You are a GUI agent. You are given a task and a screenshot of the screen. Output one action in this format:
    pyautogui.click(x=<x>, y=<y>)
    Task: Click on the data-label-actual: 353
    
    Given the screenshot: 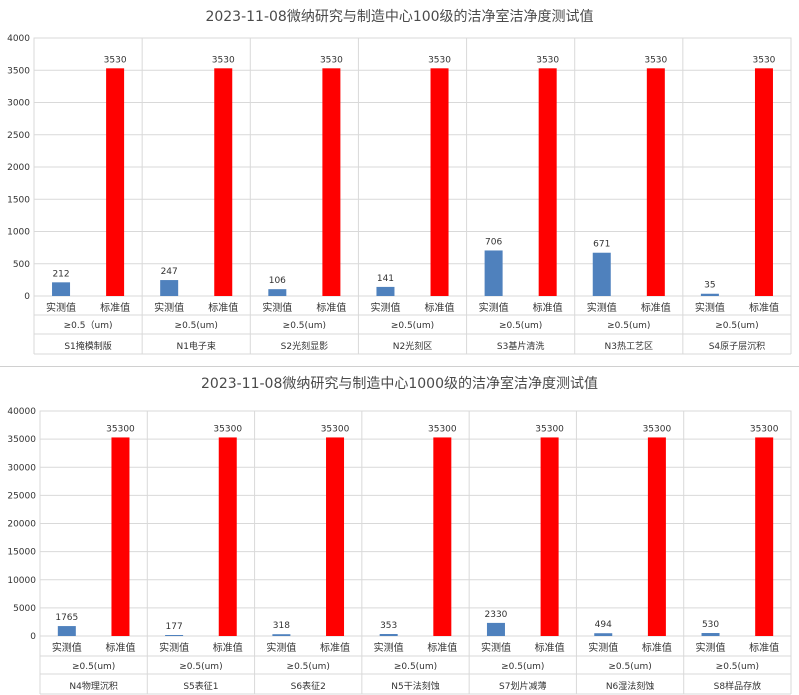 What is the action you would take?
    pyautogui.click(x=388, y=626)
    